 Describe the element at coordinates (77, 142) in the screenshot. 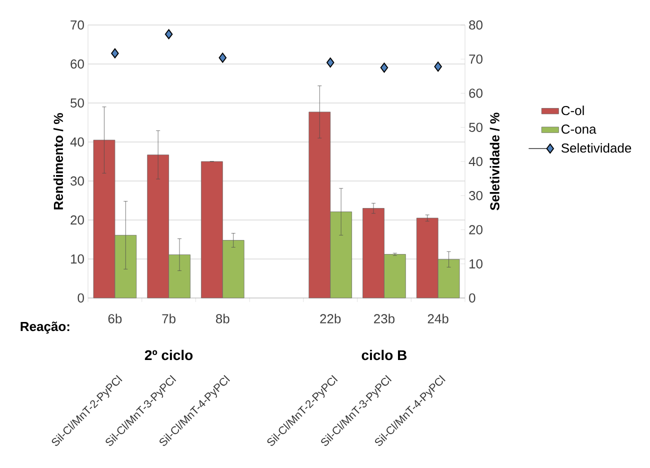

I see `y-tick-label: 40` at that location.